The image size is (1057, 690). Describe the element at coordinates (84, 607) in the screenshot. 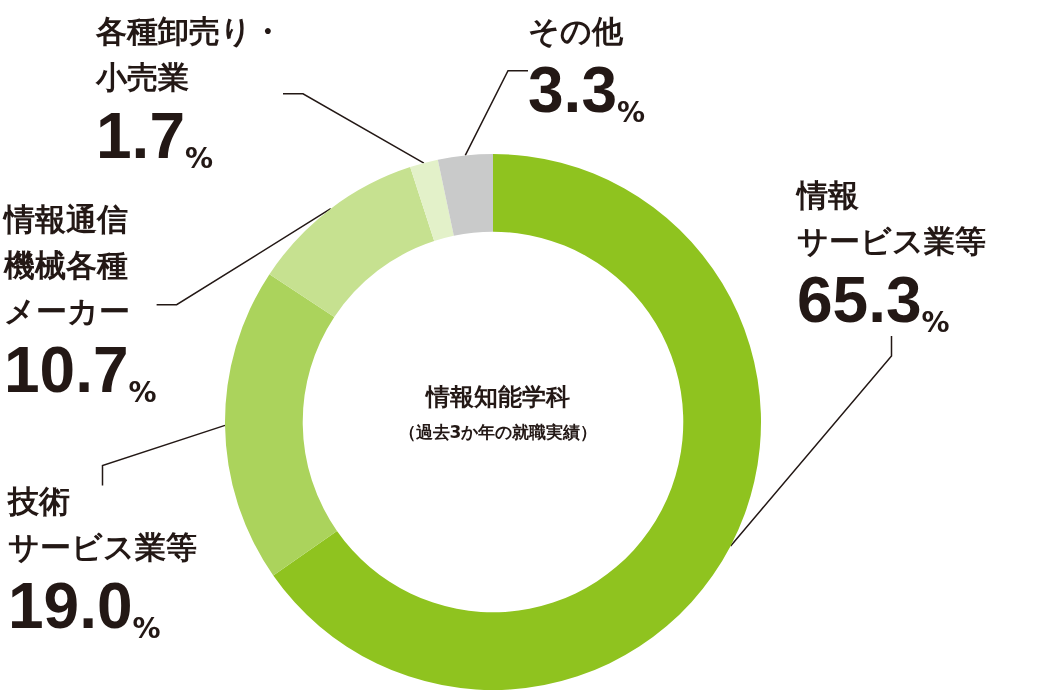

I see `data-label: 19.0%` at that location.